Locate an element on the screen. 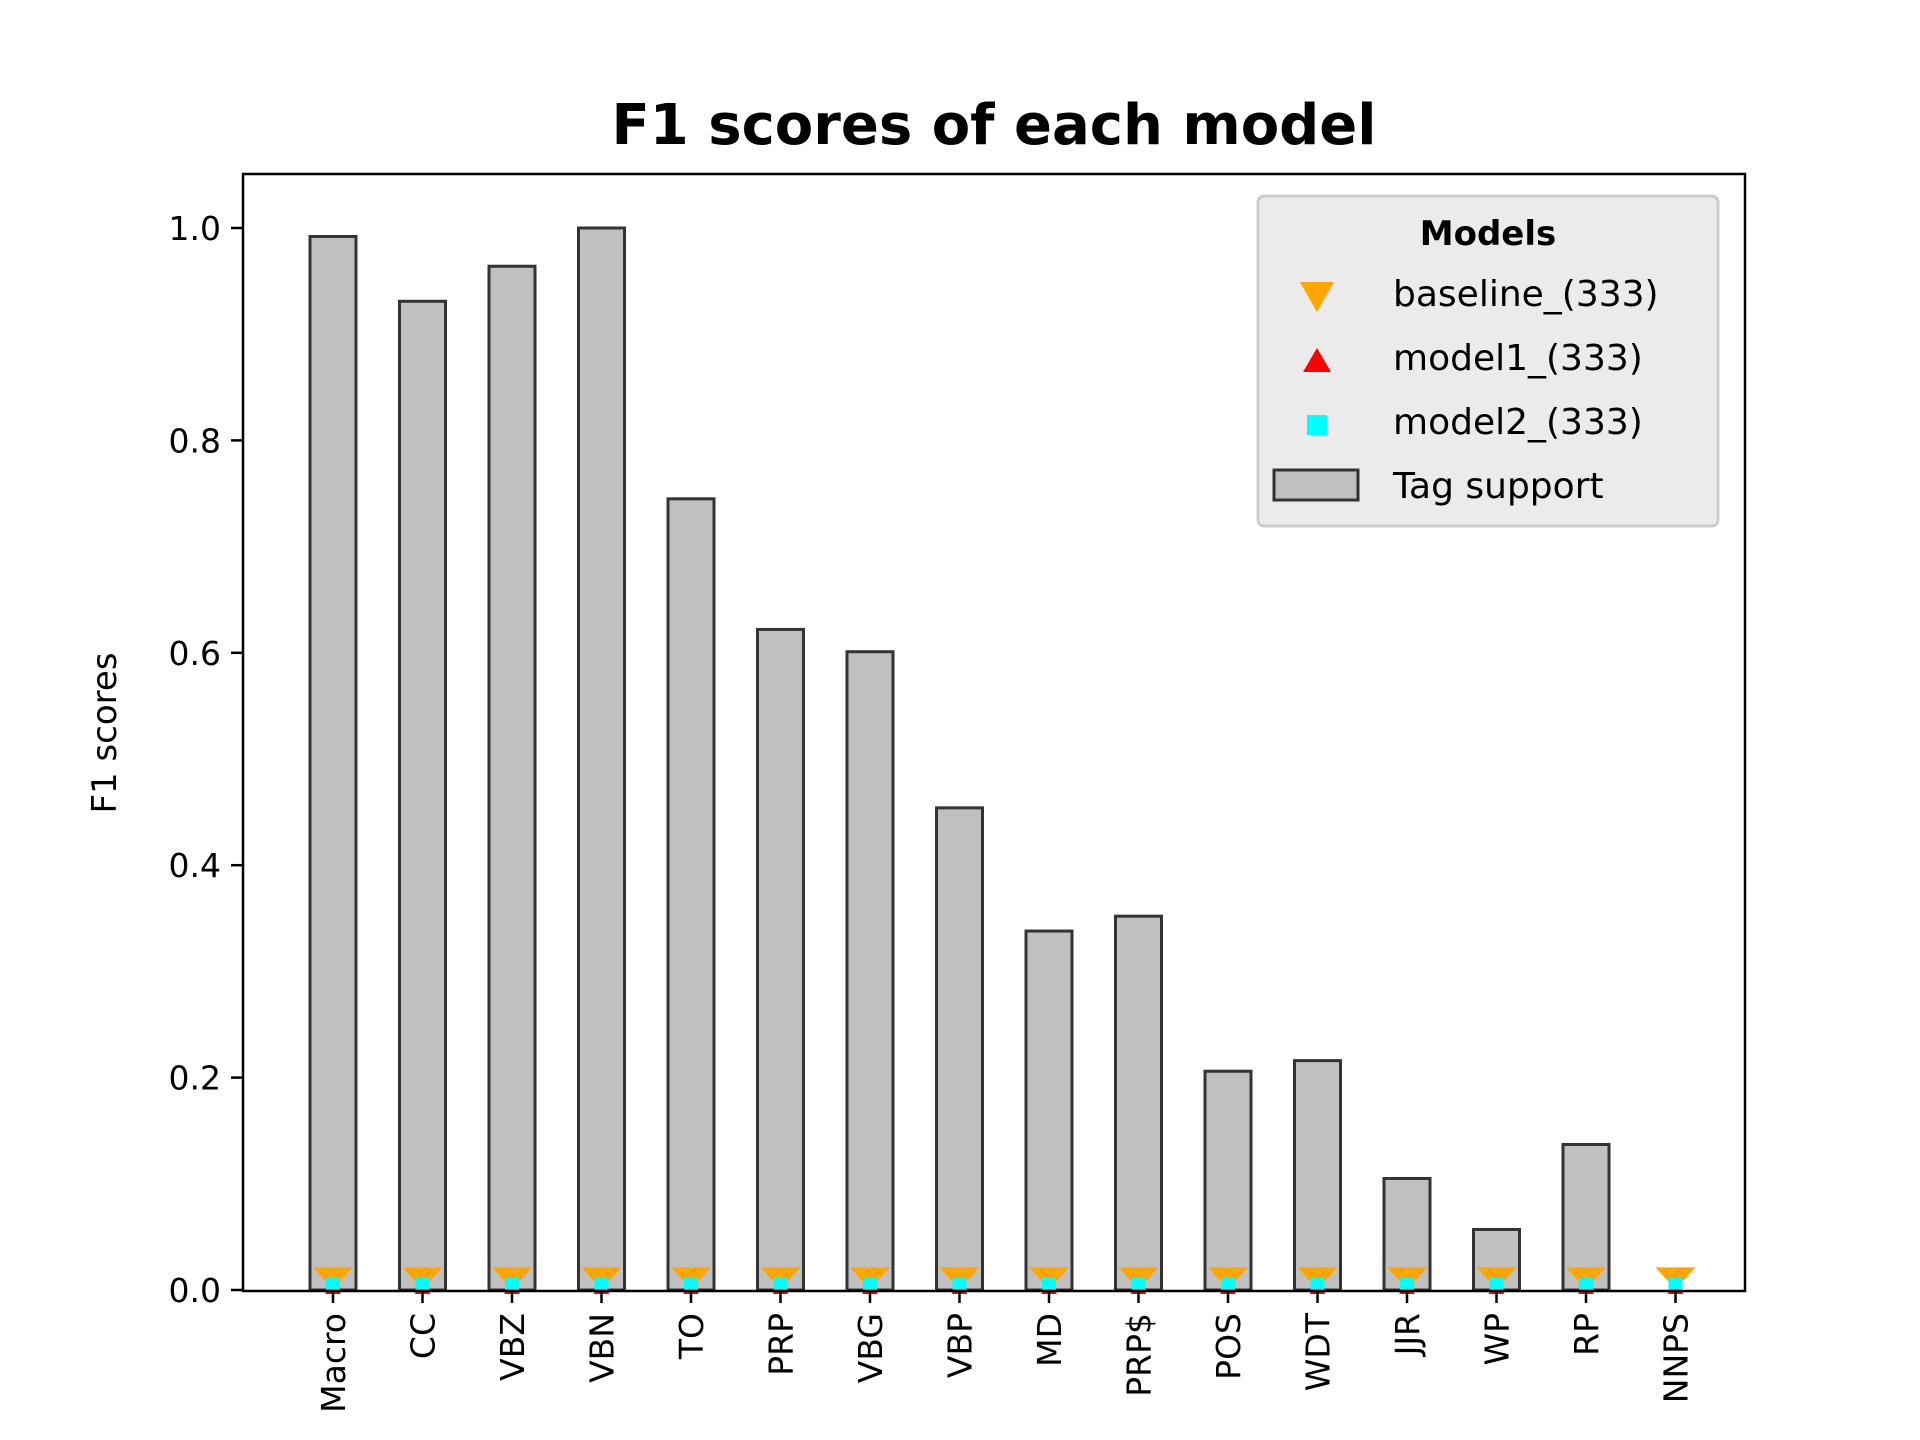 The image size is (1920, 1440). legend-label-baseline: baseline_(333) is located at coordinates (1526, 294).